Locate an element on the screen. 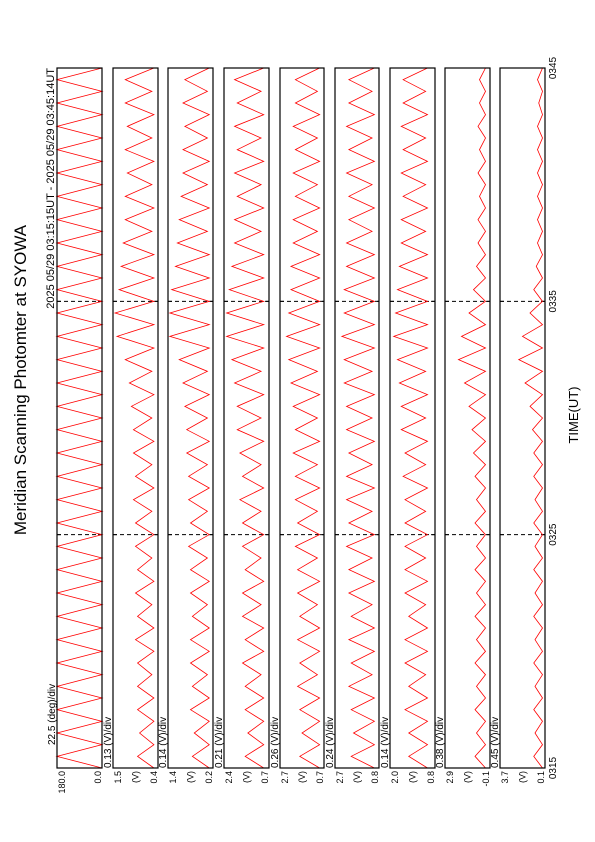  x-tick-label: 0335 is located at coordinates (553, 301).